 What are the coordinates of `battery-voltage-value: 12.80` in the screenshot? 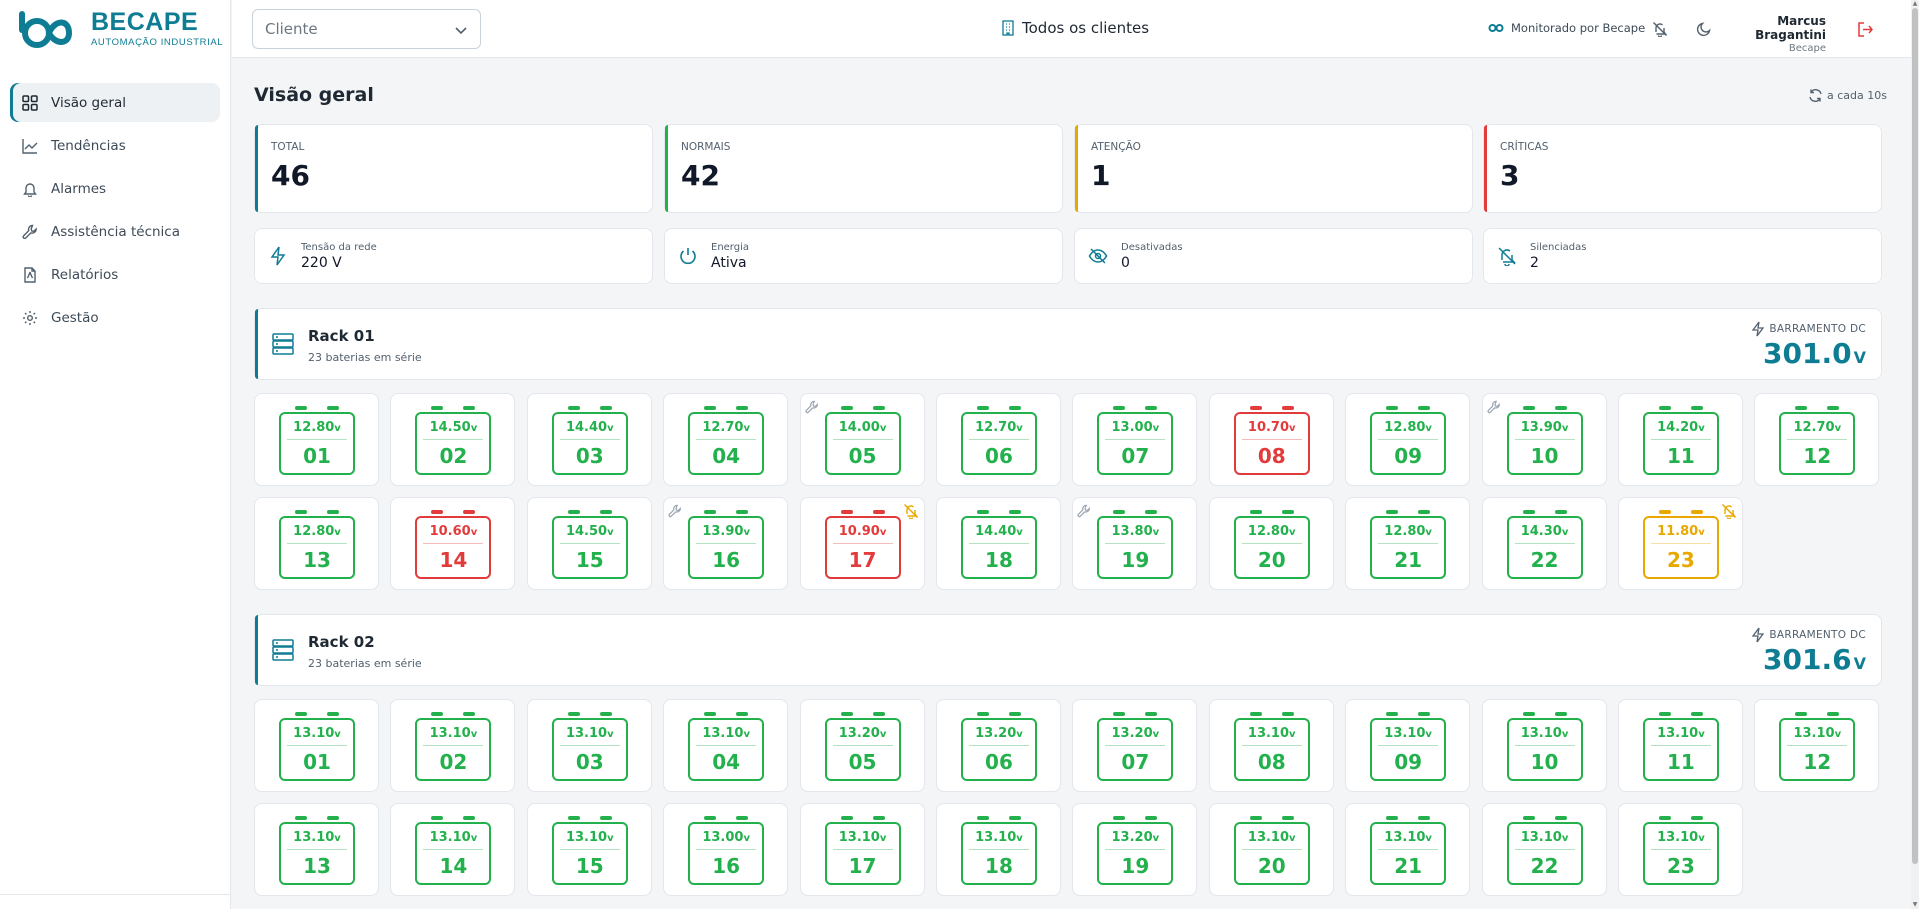 It's located at (314, 427).